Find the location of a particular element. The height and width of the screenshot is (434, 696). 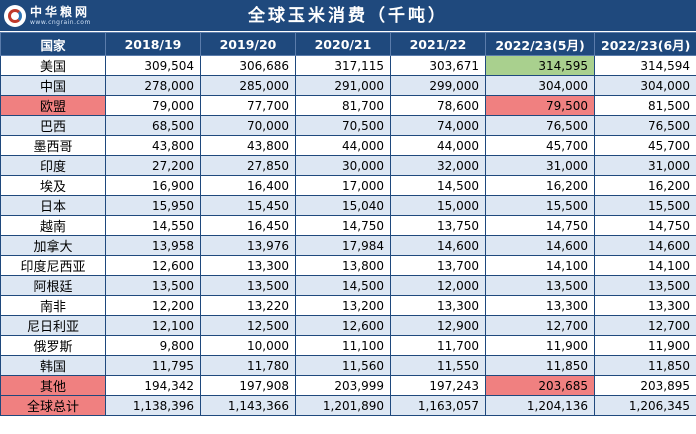

value-cell: 15,040 is located at coordinates (343, 205).